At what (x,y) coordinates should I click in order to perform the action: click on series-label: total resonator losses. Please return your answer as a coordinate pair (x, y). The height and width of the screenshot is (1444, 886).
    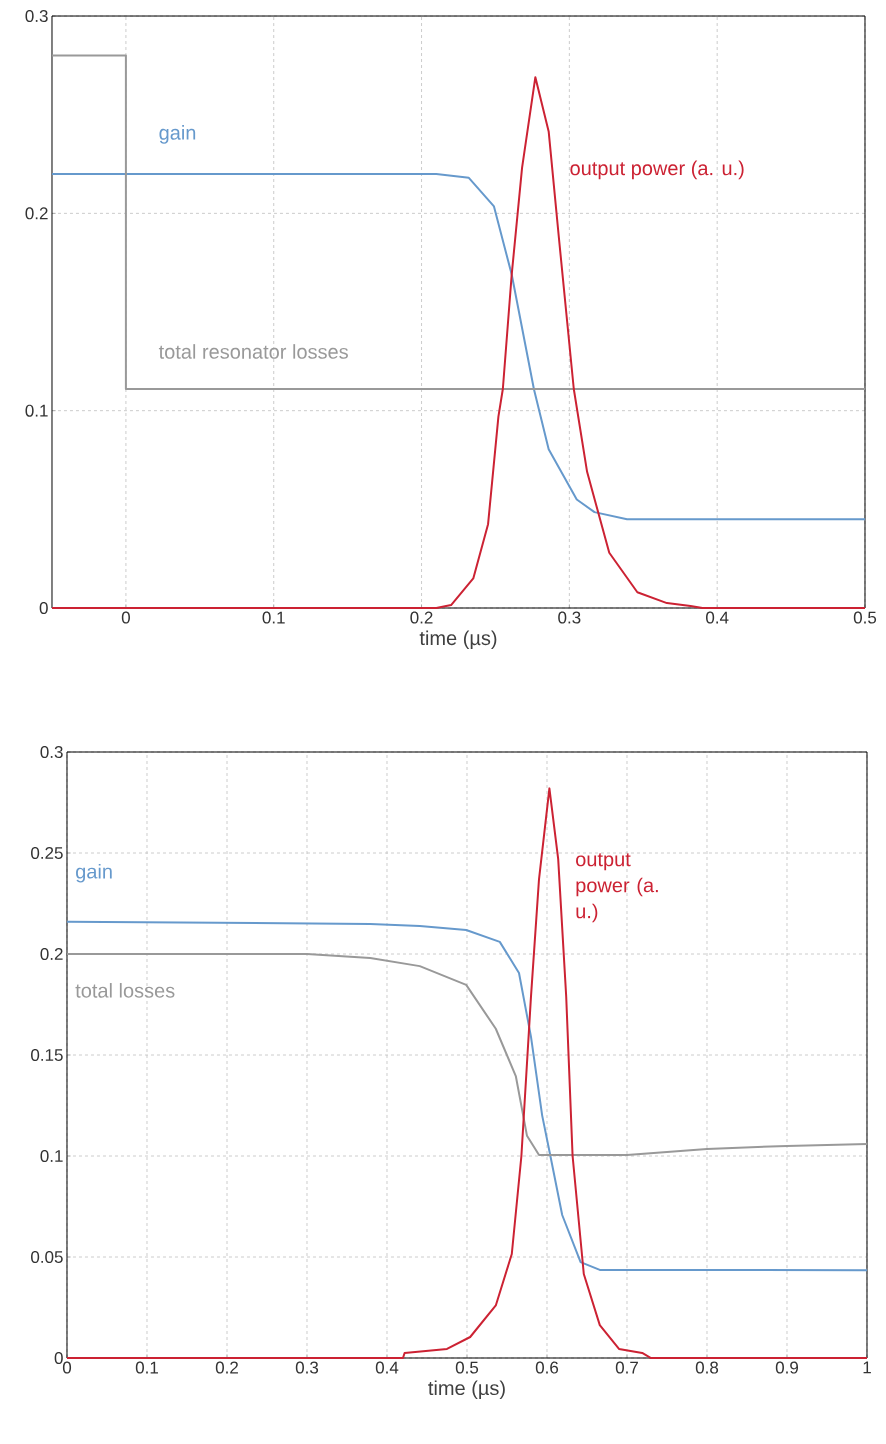
    Looking at the image, I should click on (253, 351).